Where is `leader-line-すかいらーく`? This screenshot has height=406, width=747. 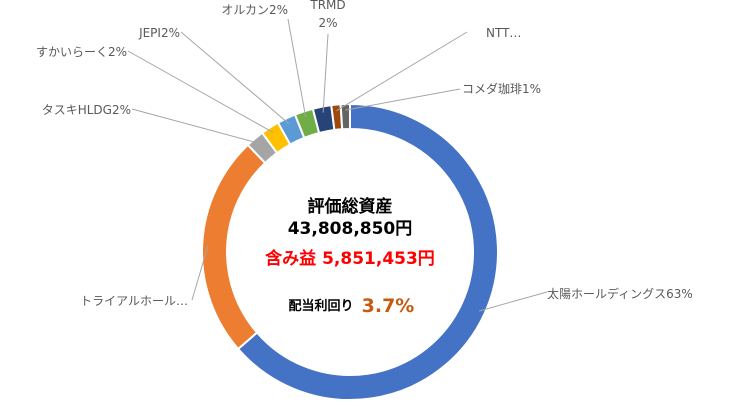 leader-line-すかいらーく is located at coordinates (200, 91).